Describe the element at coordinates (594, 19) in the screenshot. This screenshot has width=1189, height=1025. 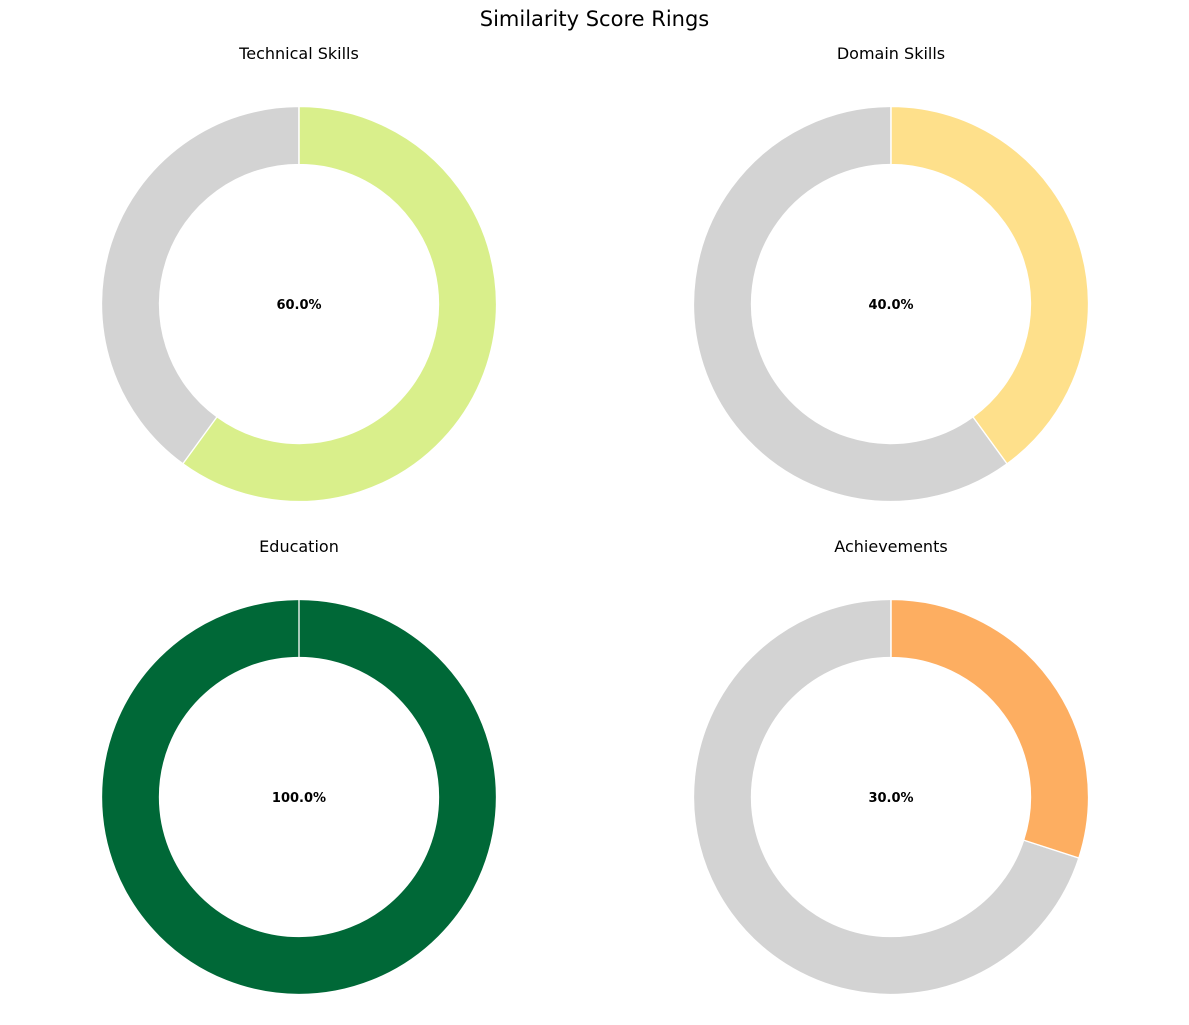
I see `figure-title: Similarity Score Rings` at that location.